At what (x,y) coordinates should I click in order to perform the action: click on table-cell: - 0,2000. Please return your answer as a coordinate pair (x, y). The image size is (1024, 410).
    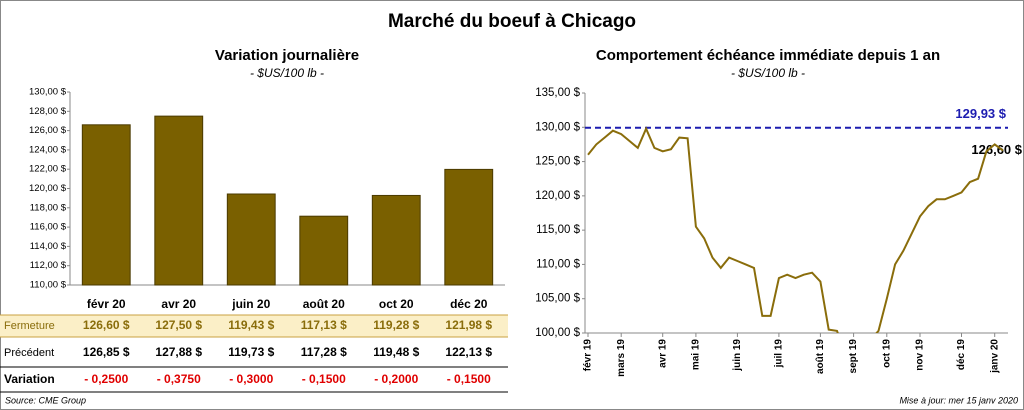
    Looking at the image, I should click on (396, 379).